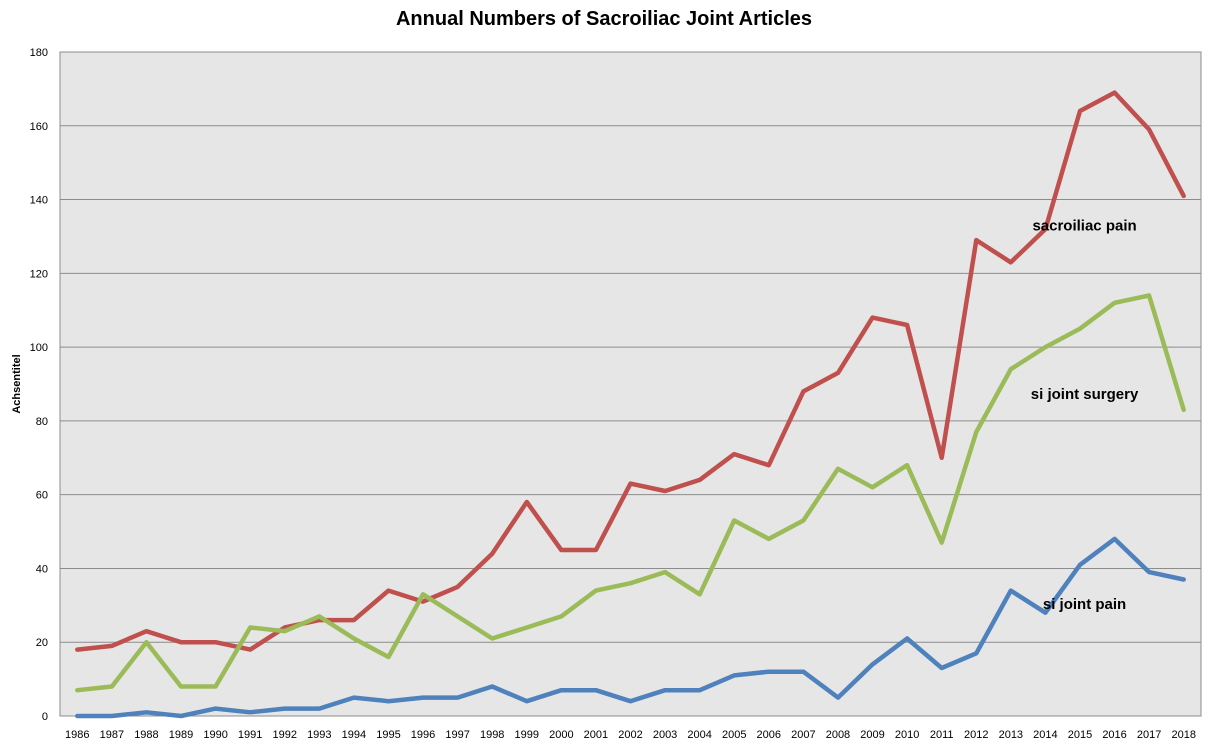  I want to click on y-tick-label: 160, so click(39, 127).